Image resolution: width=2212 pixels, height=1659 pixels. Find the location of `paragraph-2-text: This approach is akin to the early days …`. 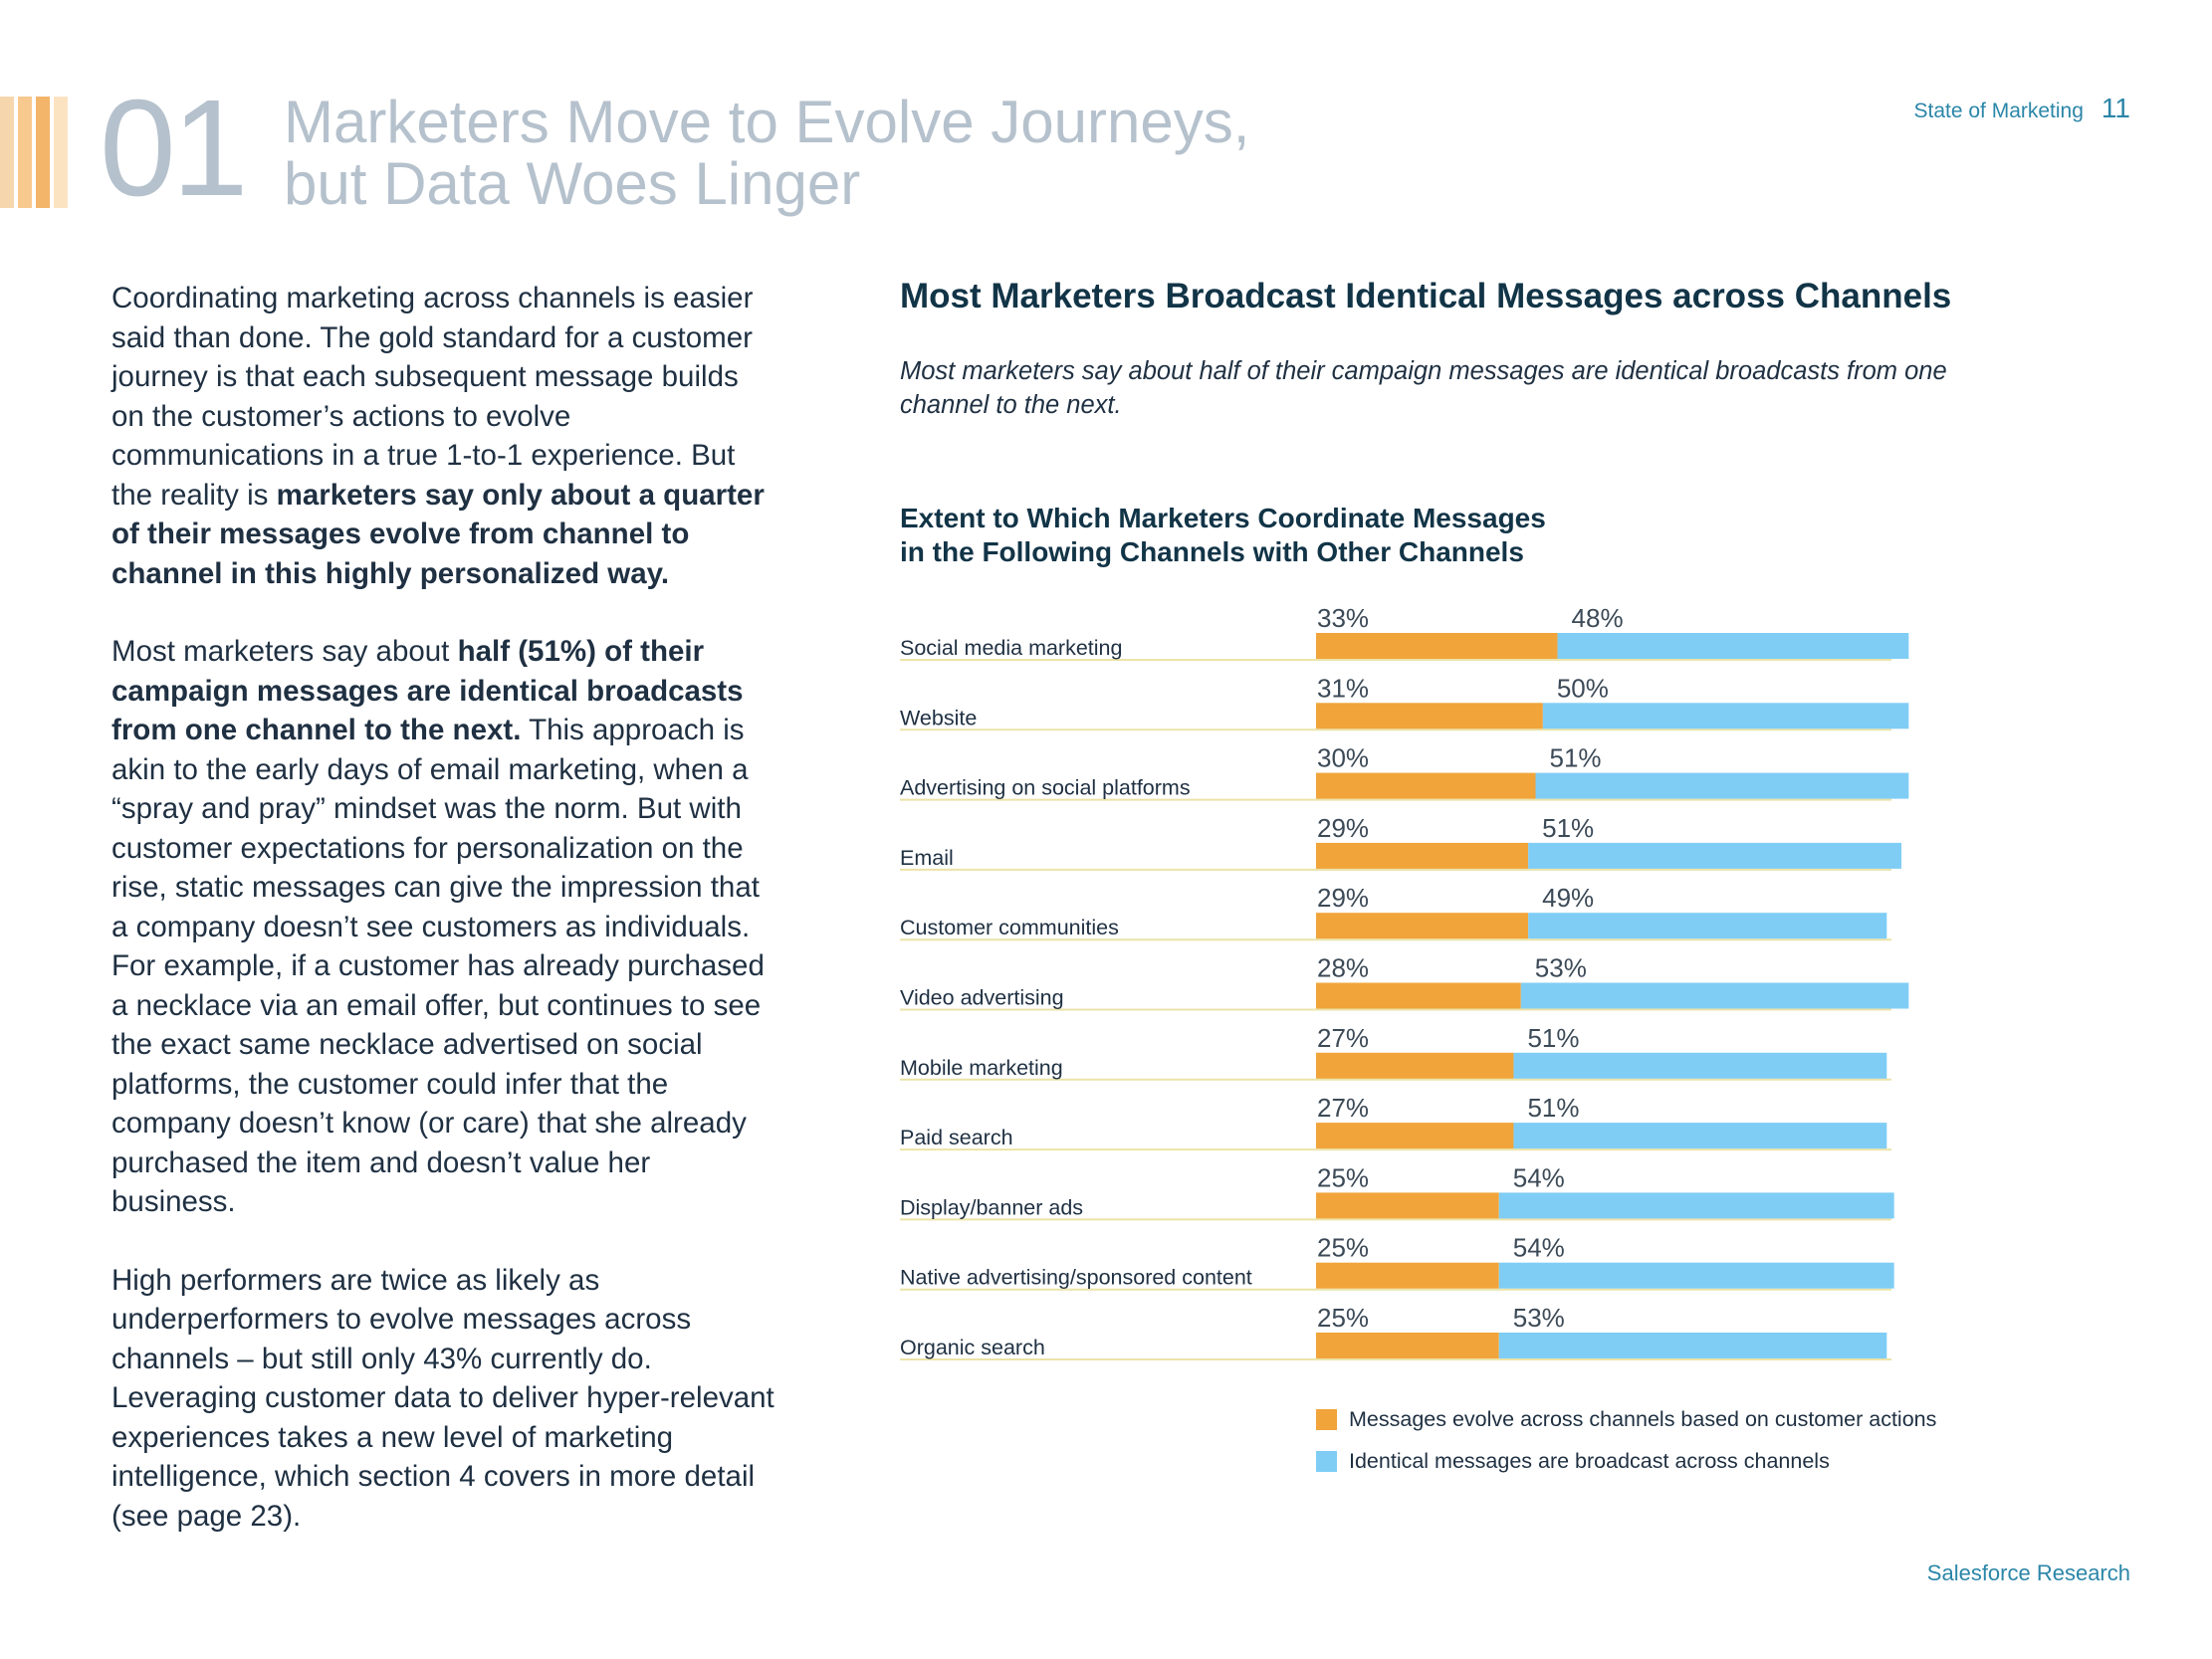

paragraph-2-text: This approach is akin to the early days … is located at coordinates (438, 966).